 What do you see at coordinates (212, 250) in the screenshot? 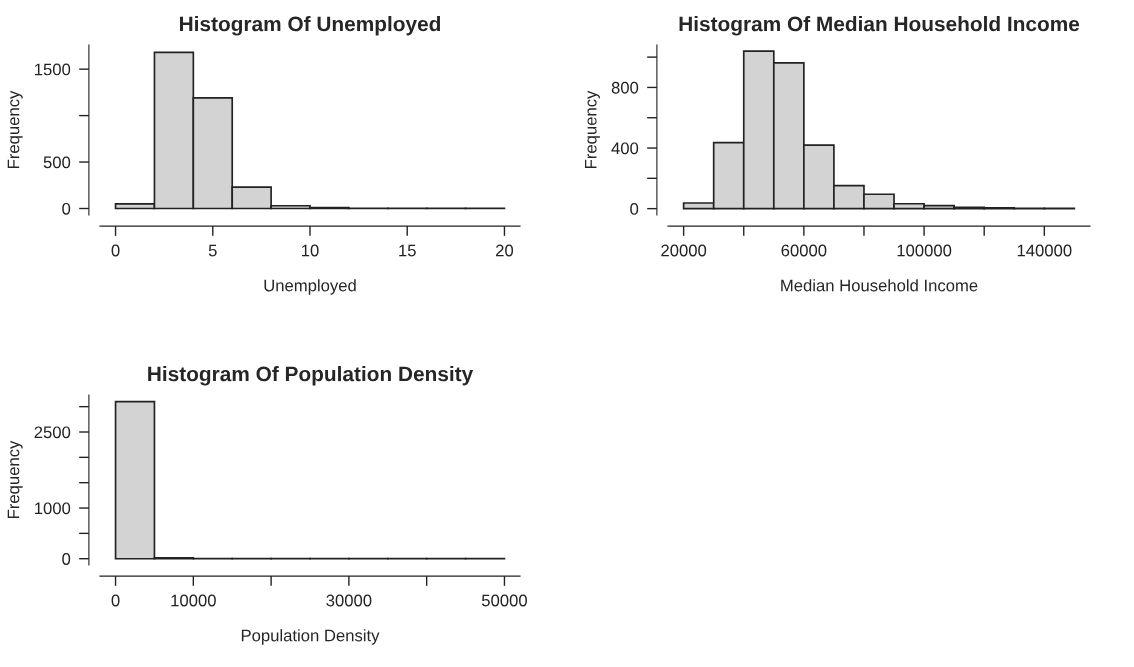
I see `x-tick-label: 5` at bounding box center [212, 250].